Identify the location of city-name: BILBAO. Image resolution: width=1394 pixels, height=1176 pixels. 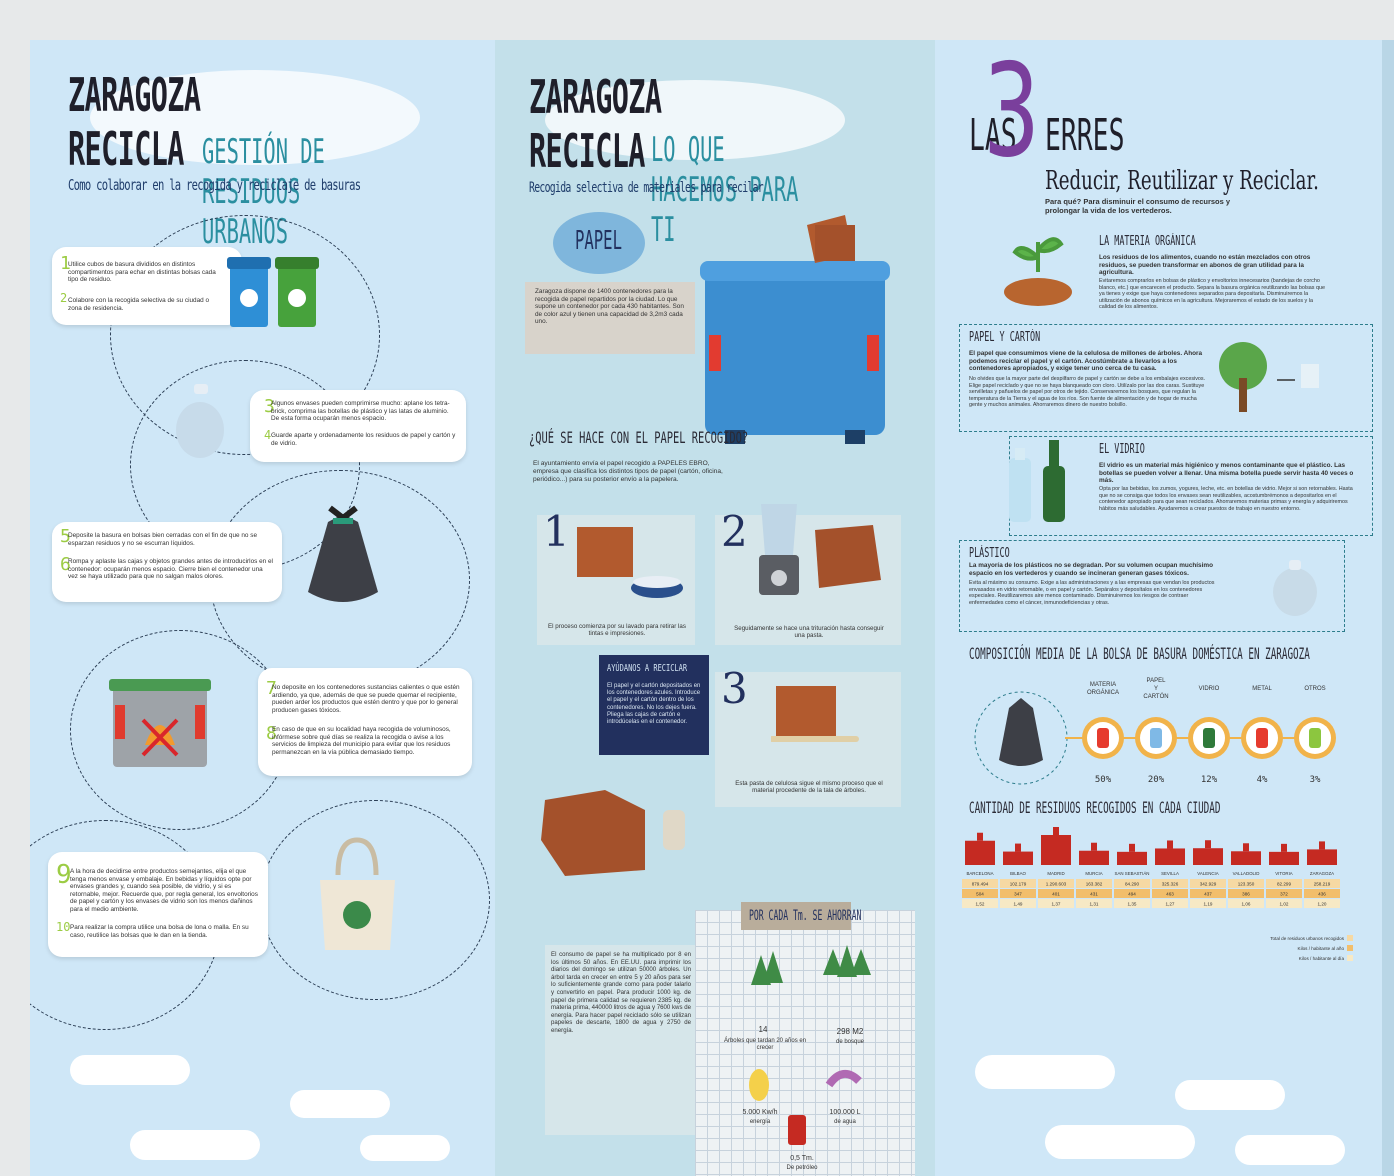
(1018, 873).